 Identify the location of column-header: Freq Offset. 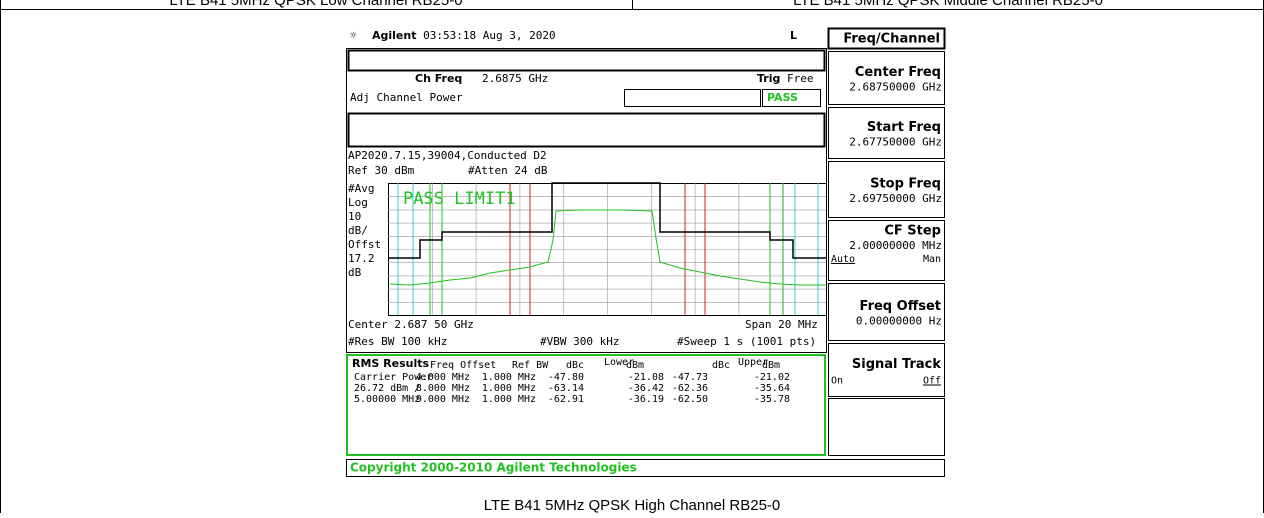
(463, 365).